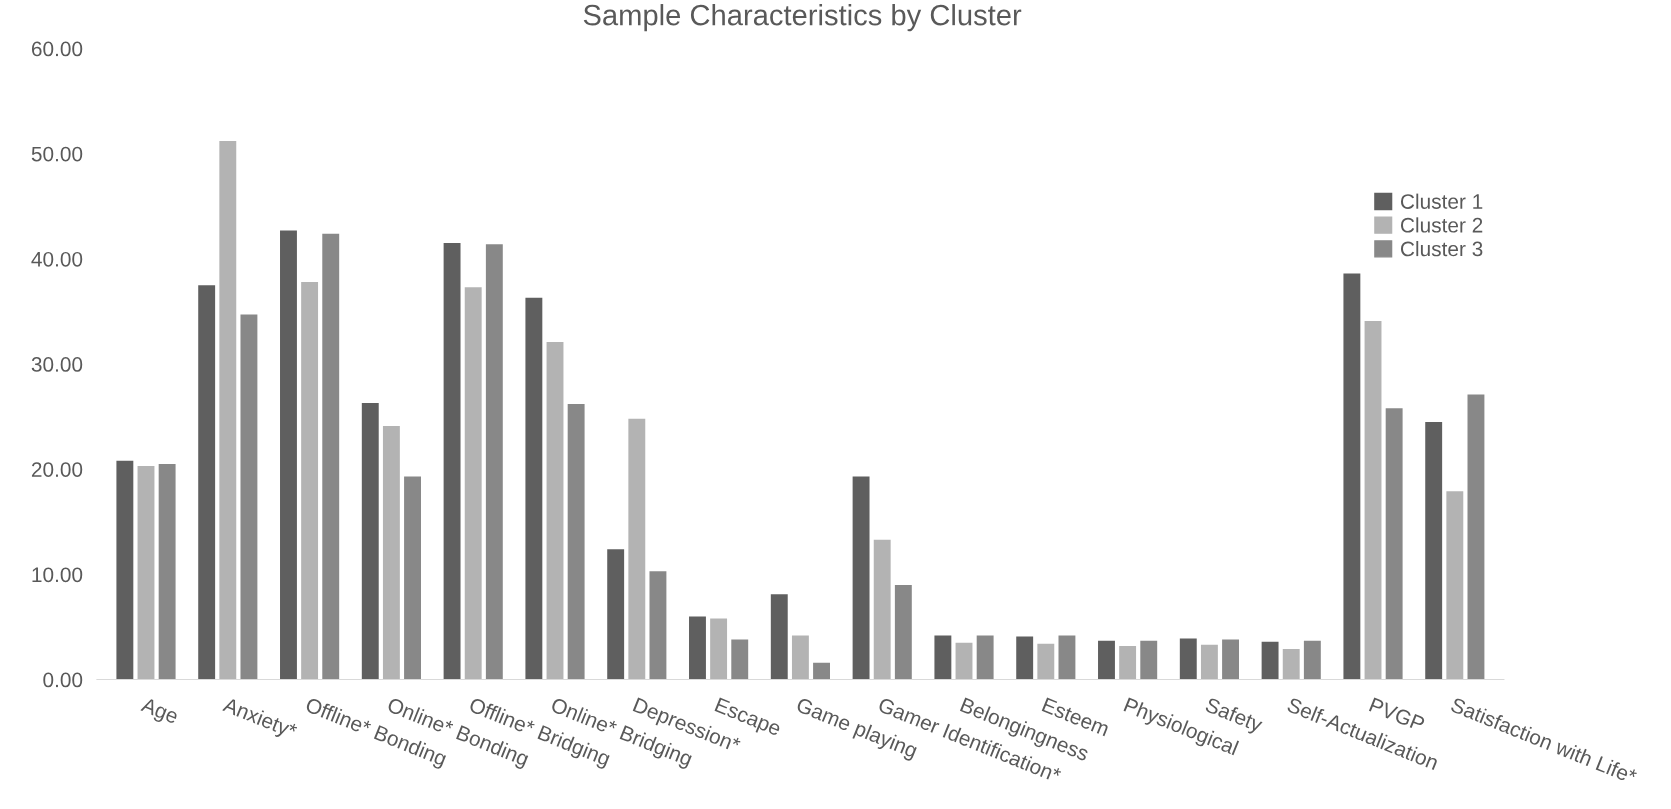  Describe the element at coordinates (57, 364) in the screenshot. I see `y-tick-label: 30.00` at that location.